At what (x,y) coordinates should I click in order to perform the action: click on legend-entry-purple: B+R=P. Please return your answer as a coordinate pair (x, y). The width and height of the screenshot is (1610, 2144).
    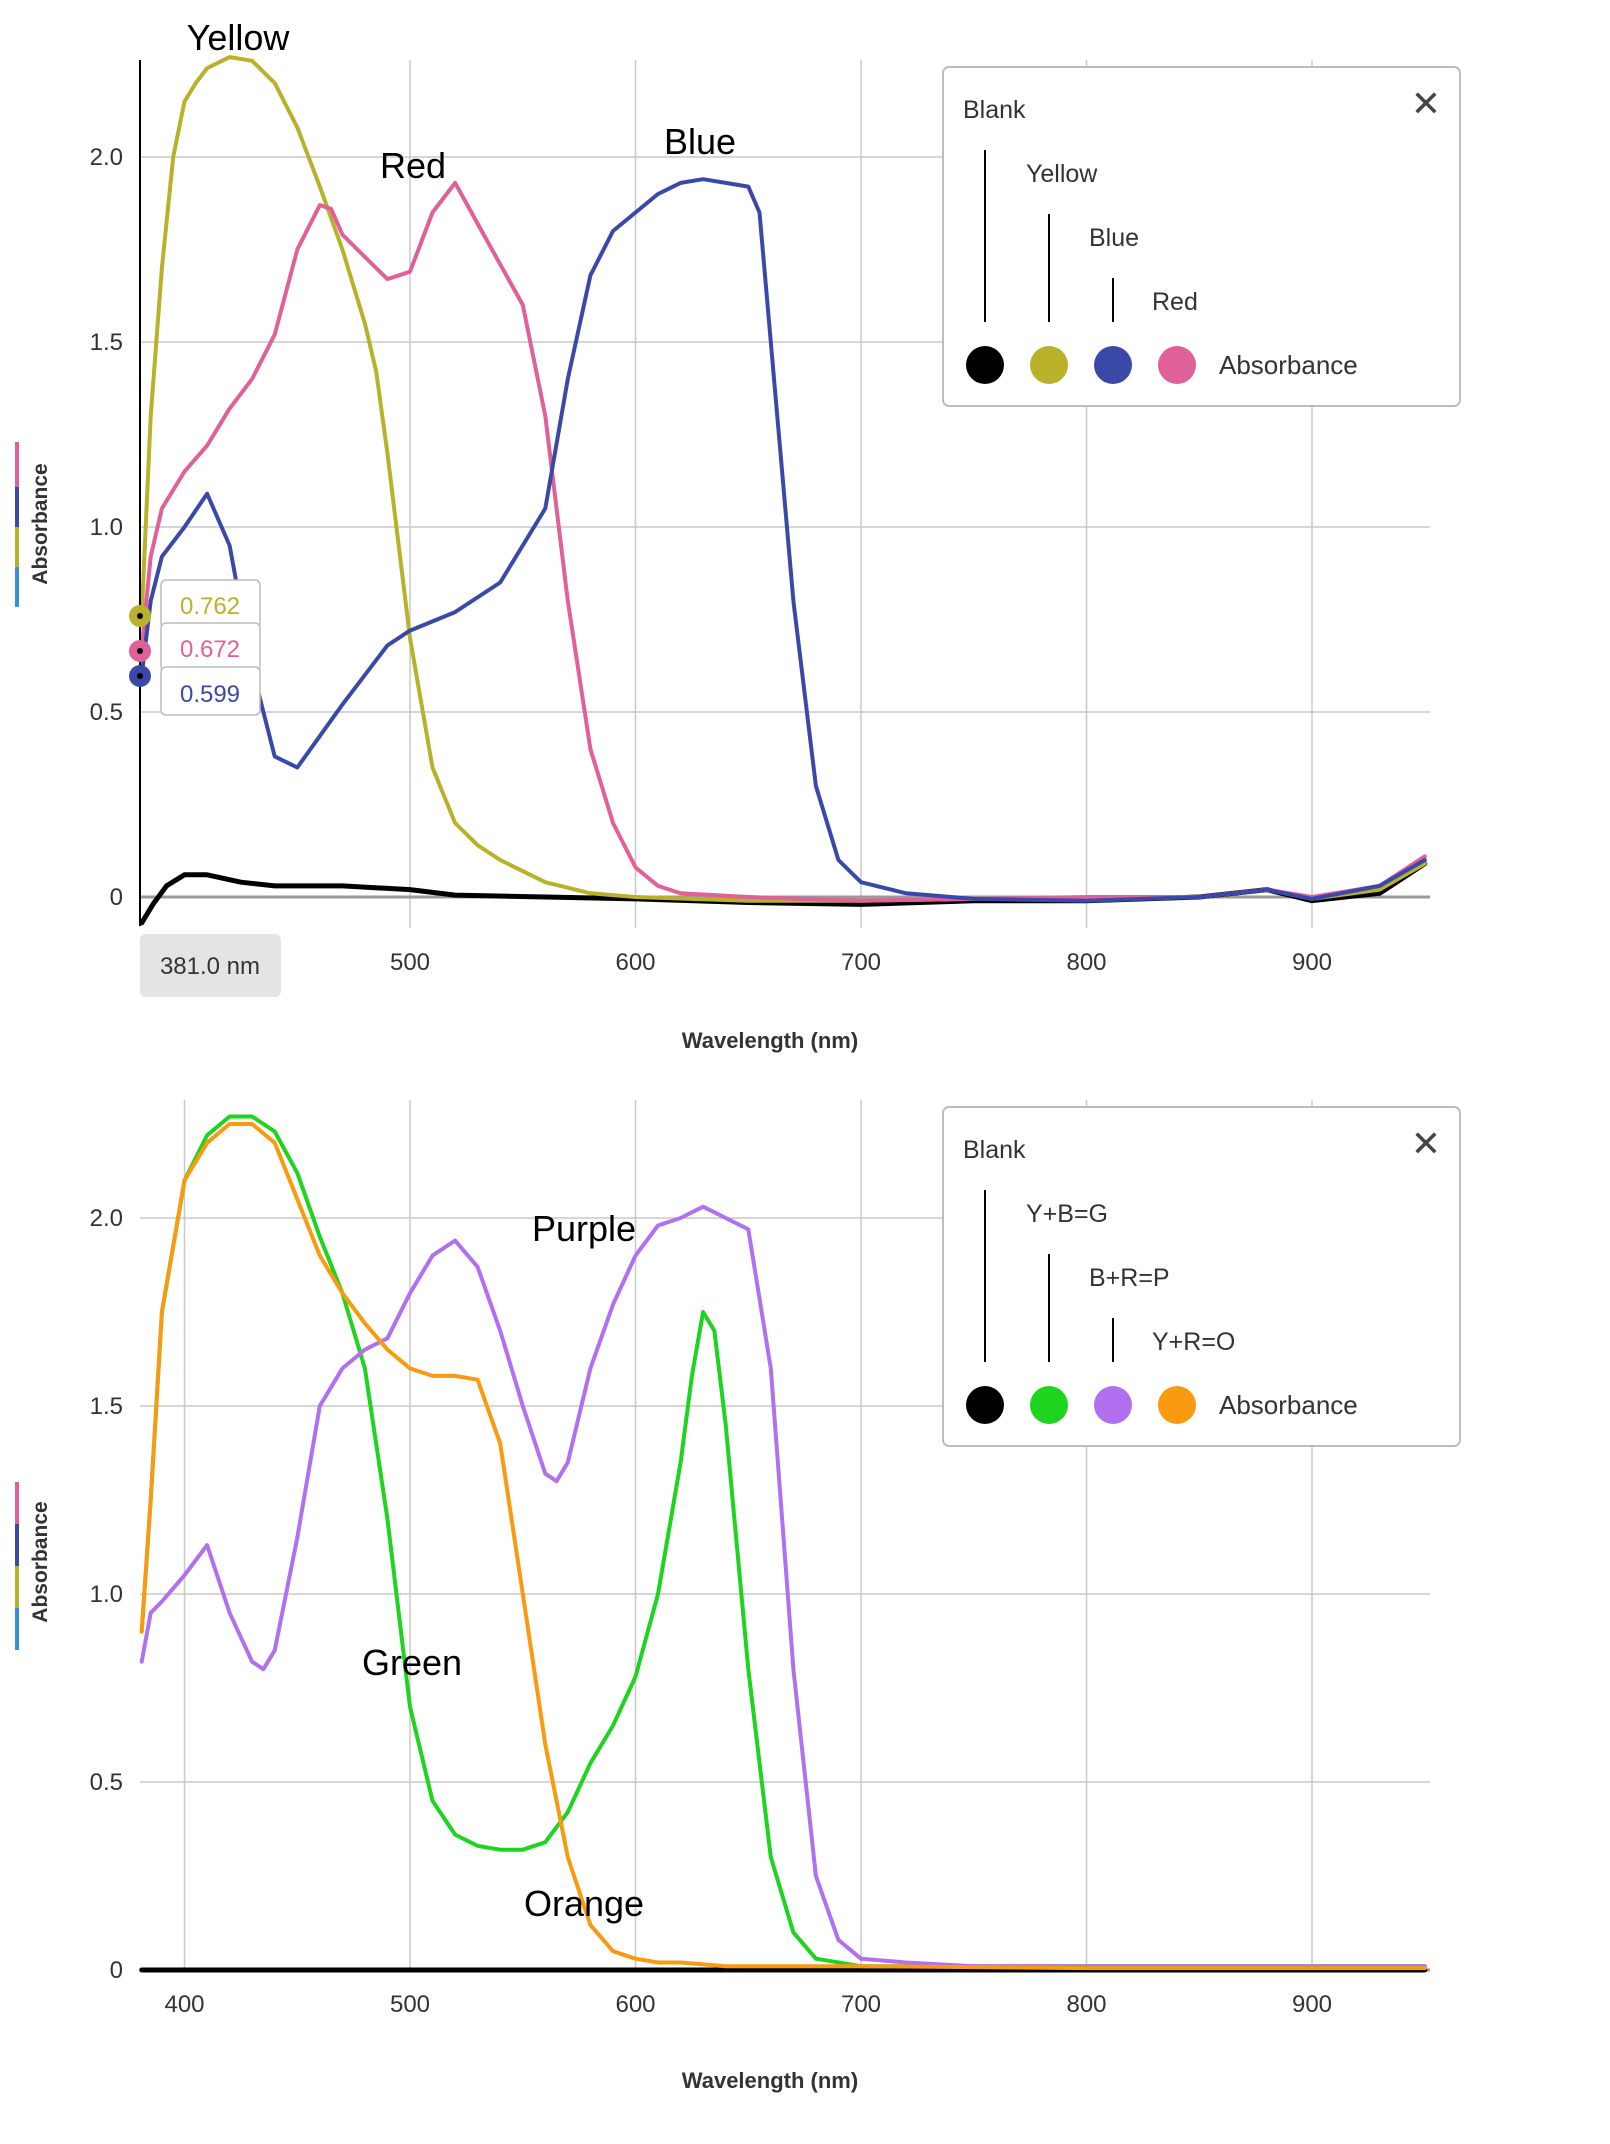
    Looking at the image, I should click on (1129, 1278).